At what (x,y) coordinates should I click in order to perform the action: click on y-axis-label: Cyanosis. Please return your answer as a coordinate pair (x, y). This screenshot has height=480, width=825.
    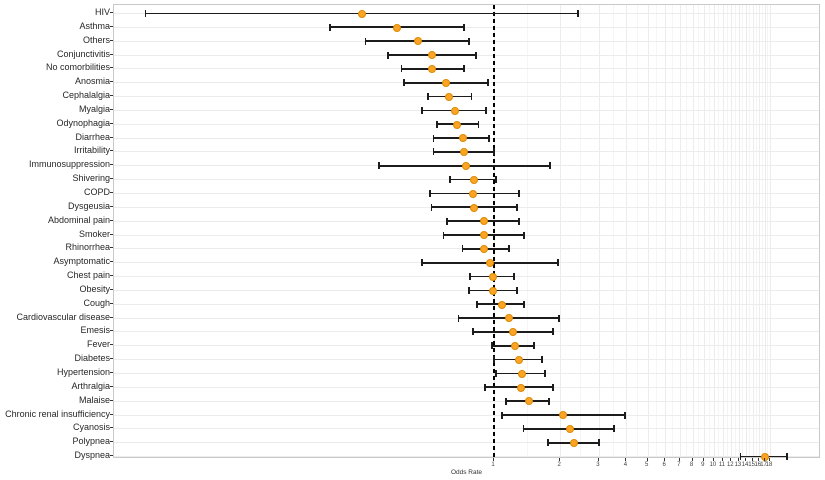
    Looking at the image, I should click on (91, 427).